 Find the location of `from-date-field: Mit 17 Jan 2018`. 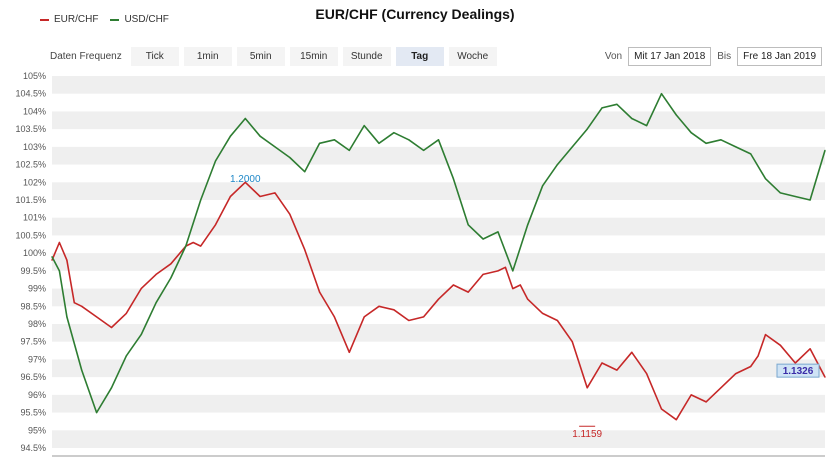

from-date-field: Mit 17 Jan 2018 is located at coordinates (670, 56).